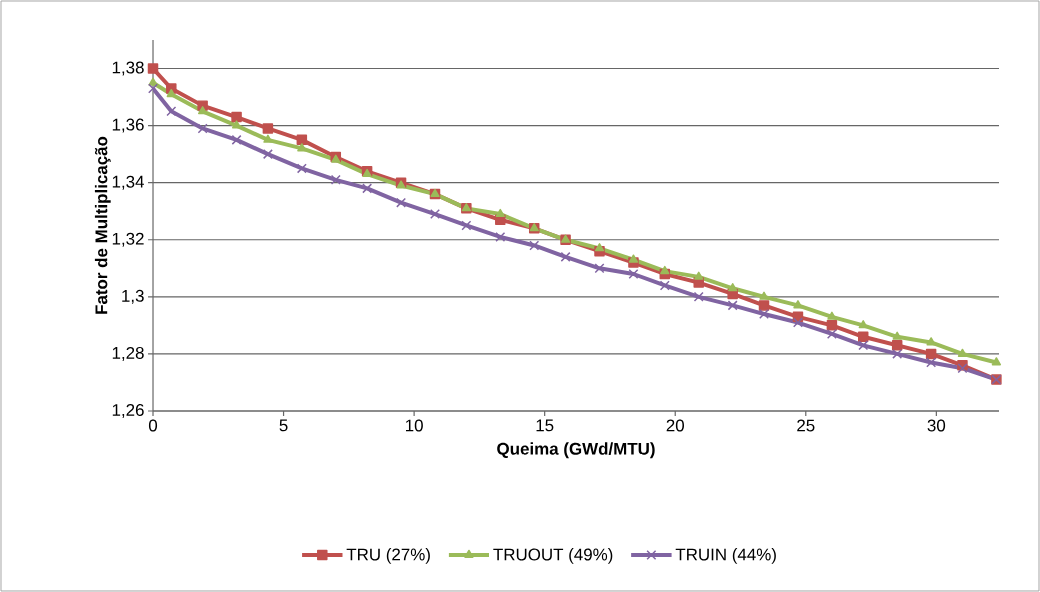 Image resolution: width=1040 pixels, height=592 pixels. What do you see at coordinates (128, 239) in the screenshot?
I see `y-tick-label: 1,32` at bounding box center [128, 239].